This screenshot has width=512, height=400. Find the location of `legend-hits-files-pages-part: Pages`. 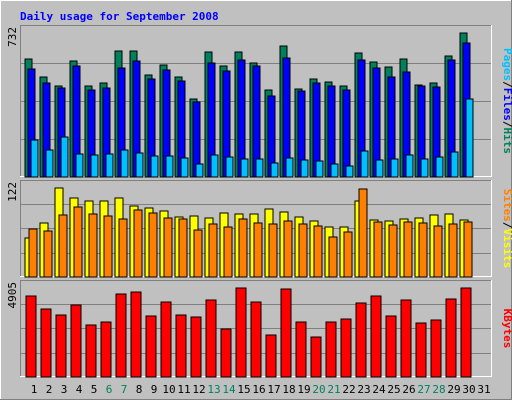

legend-hits-files-pages-part: Pages is located at coordinates (506, 64).